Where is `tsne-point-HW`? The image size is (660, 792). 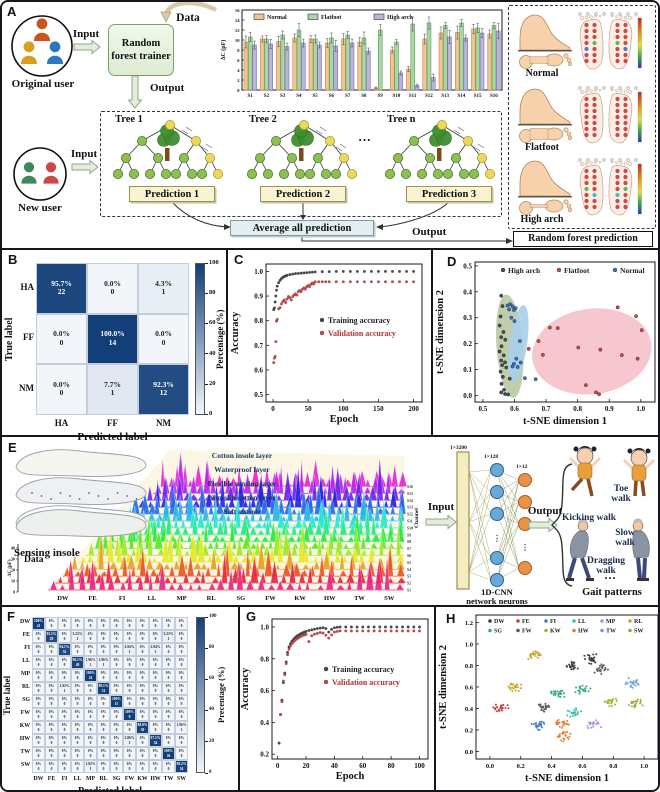
tsne-point-HW is located at coordinates (556, 722).